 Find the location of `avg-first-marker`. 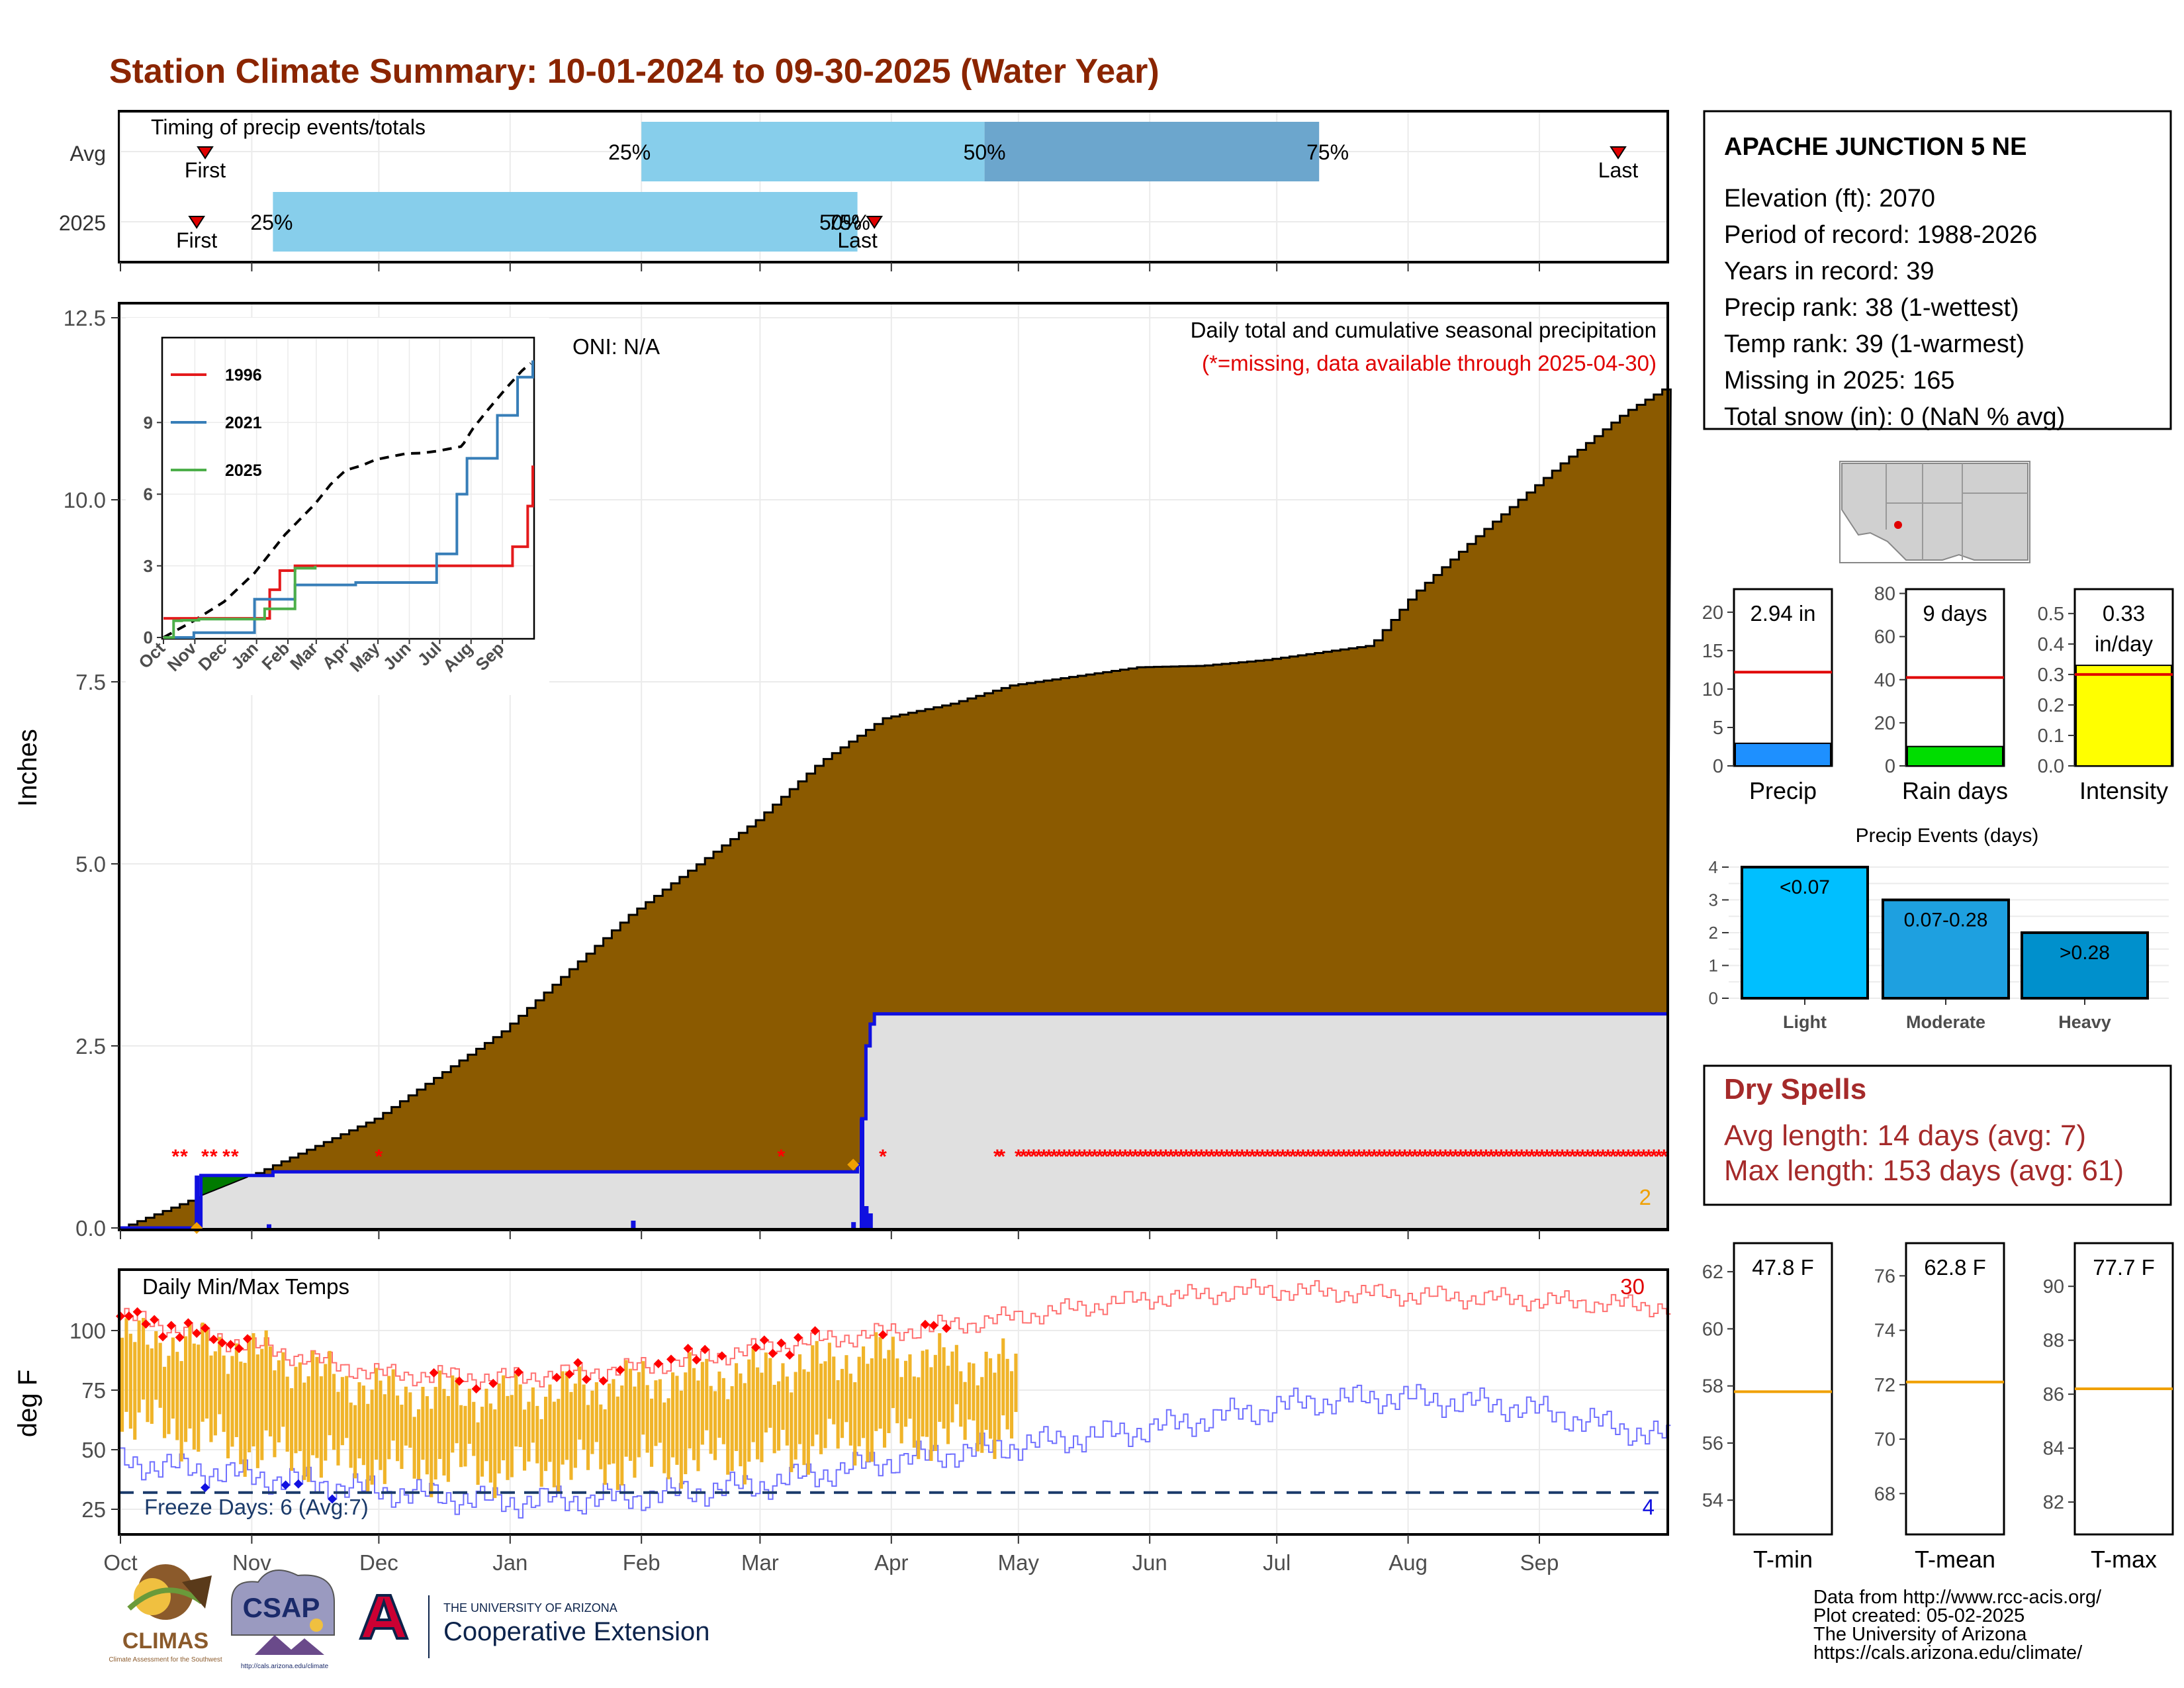

avg-first-marker is located at coordinates (205, 153).